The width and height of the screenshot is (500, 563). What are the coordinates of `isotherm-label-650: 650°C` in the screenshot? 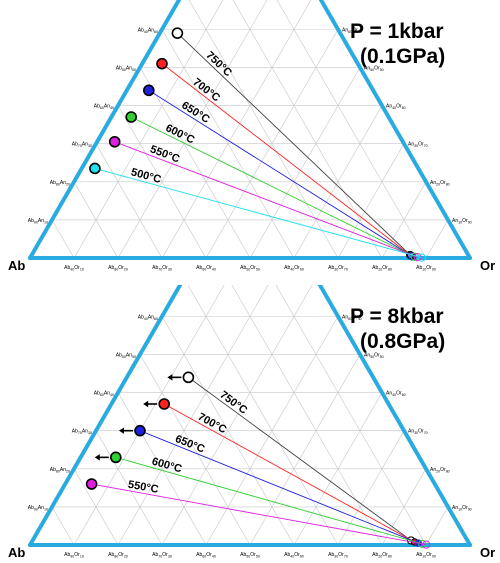 It's located at (189, 444).